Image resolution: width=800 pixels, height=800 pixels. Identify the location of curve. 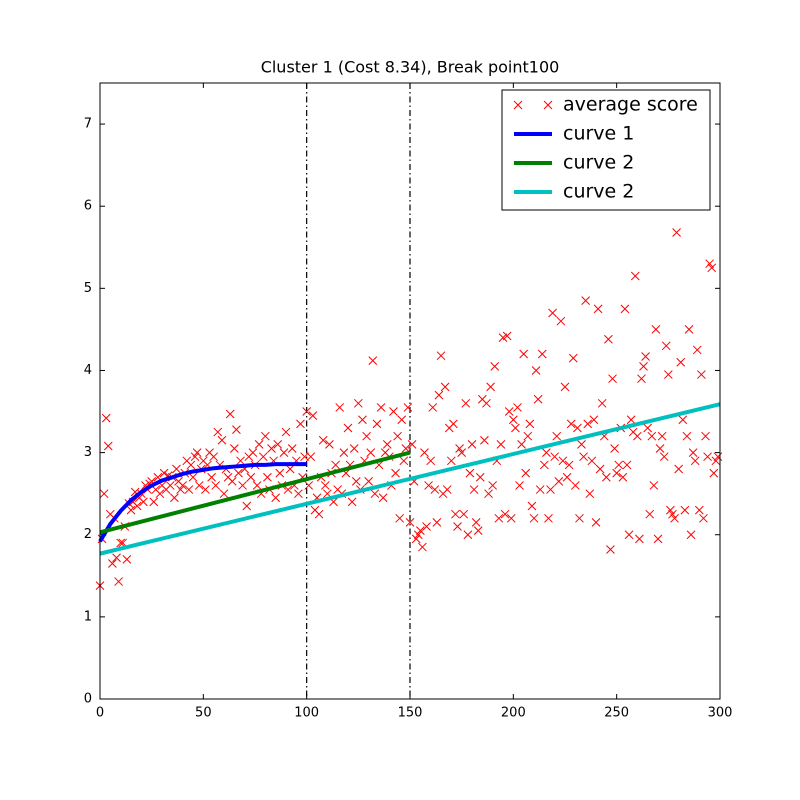
(255, 492).